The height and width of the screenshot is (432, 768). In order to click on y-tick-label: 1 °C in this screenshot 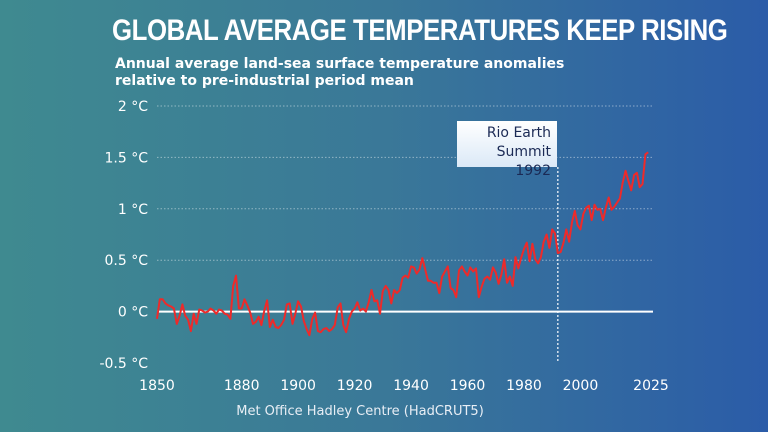, I will do `click(133, 210)`.